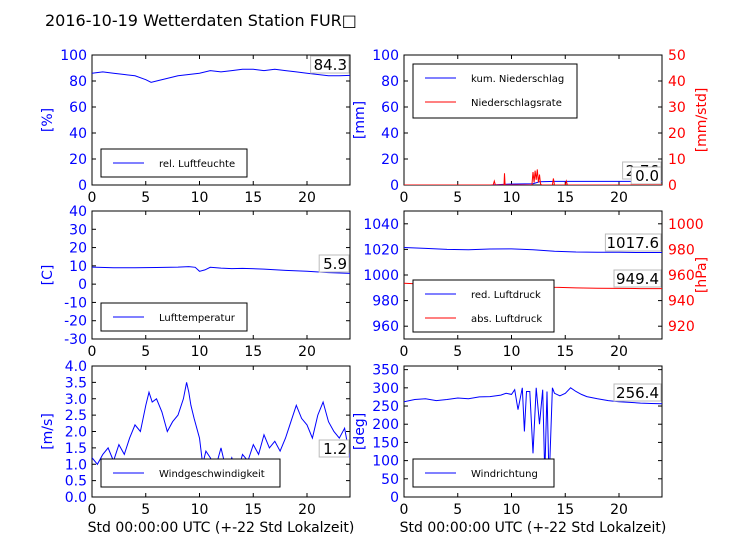 The image size is (736, 552). Describe the element at coordinates (385, 389) in the screenshot. I see `y-tick-label: 300` at that location.